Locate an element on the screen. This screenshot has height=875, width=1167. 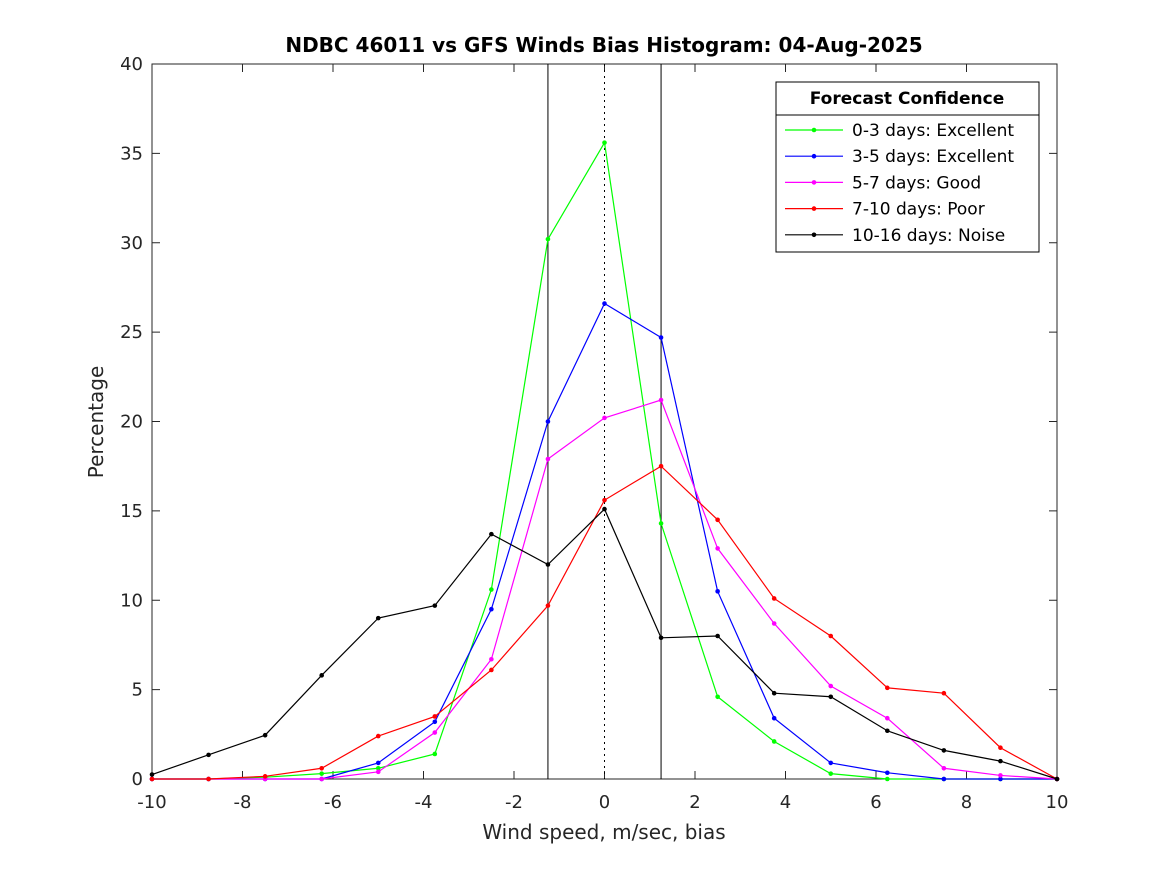
y-tick-label: 40 is located at coordinates (131, 64).